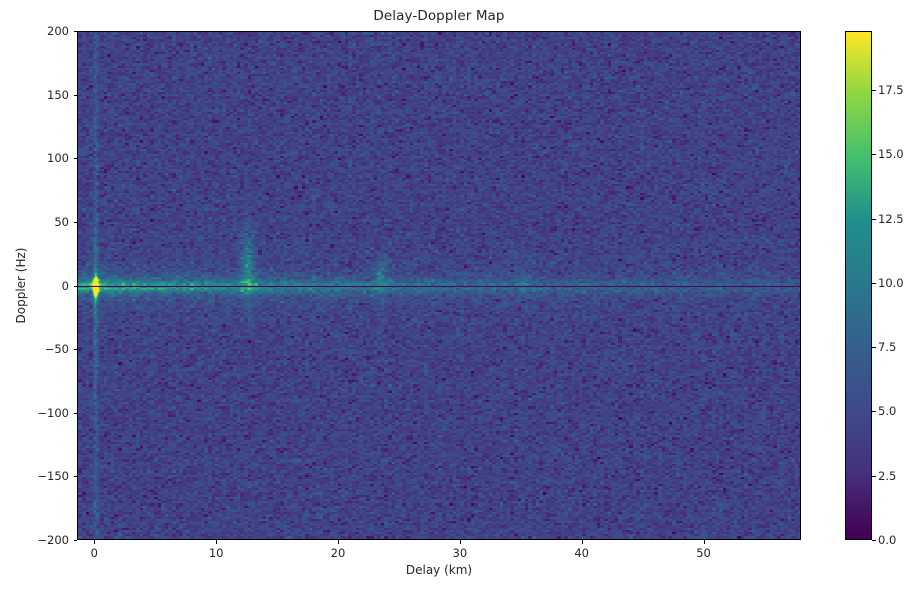 The image size is (920, 590). What do you see at coordinates (56, 349) in the screenshot?
I see `y-tick-label: −50` at bounding box center [56, 349].